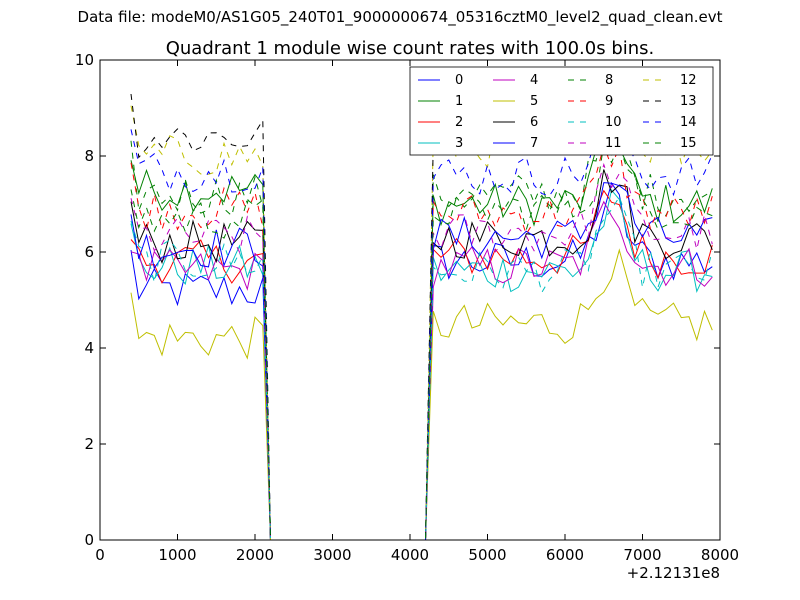 Image resolution: width=800 pixels, height=600 pixels. I want to click on legend-label-6: 6, so click(534, 122).